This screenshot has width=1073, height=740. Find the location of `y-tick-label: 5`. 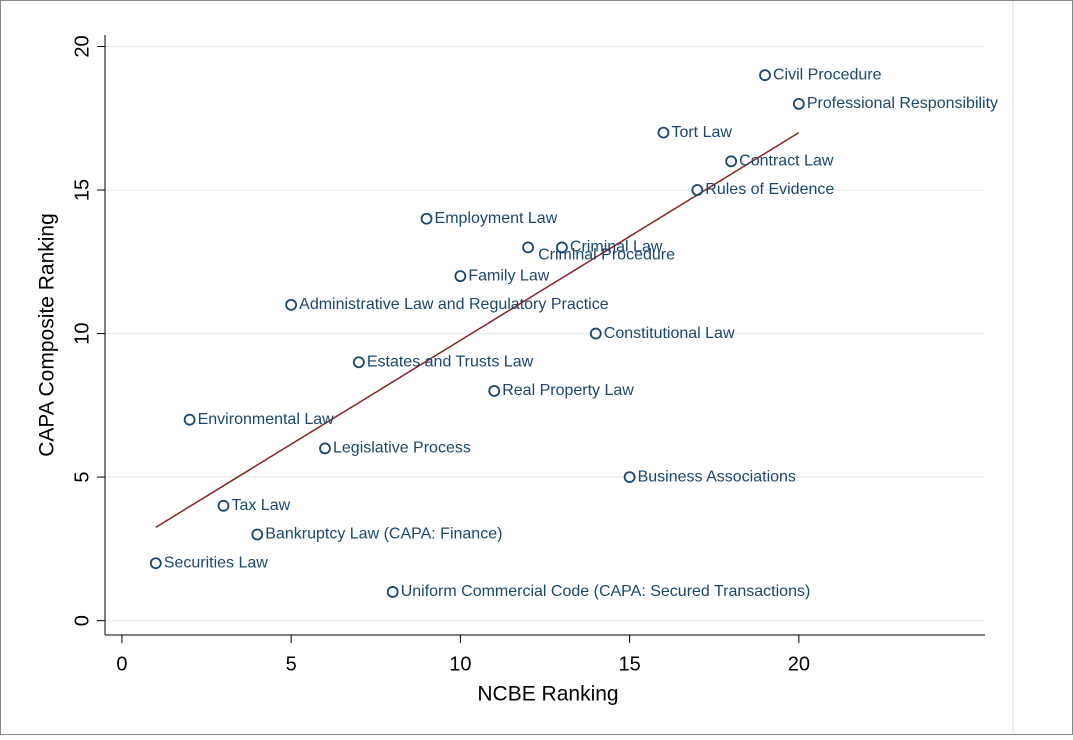

y-tick-label: 5 is located at coordinates (82, 477).